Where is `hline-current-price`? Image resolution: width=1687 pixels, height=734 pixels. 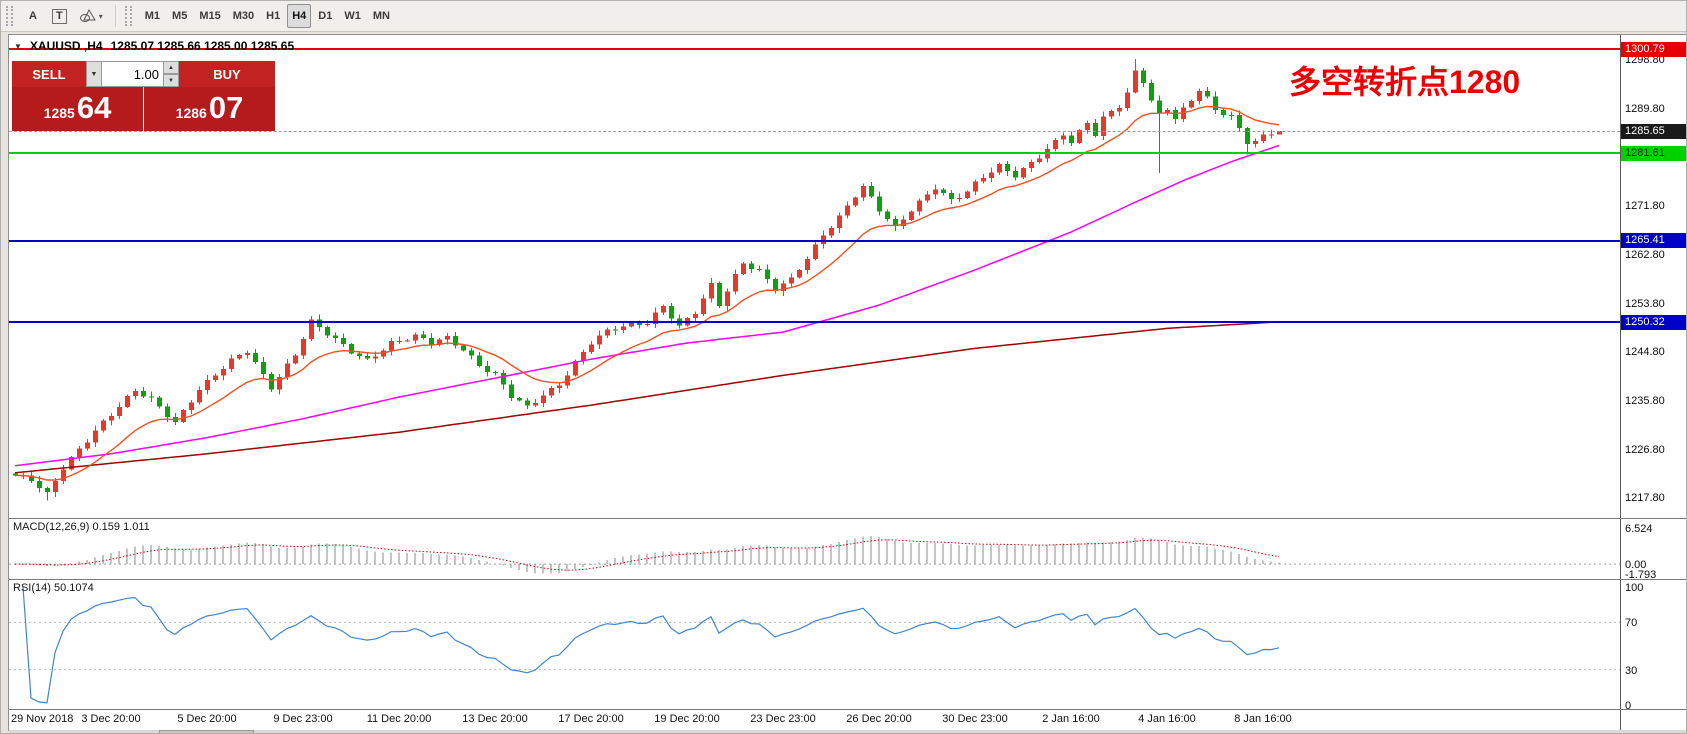 hline-current-price is located at coordinates (814, 131).